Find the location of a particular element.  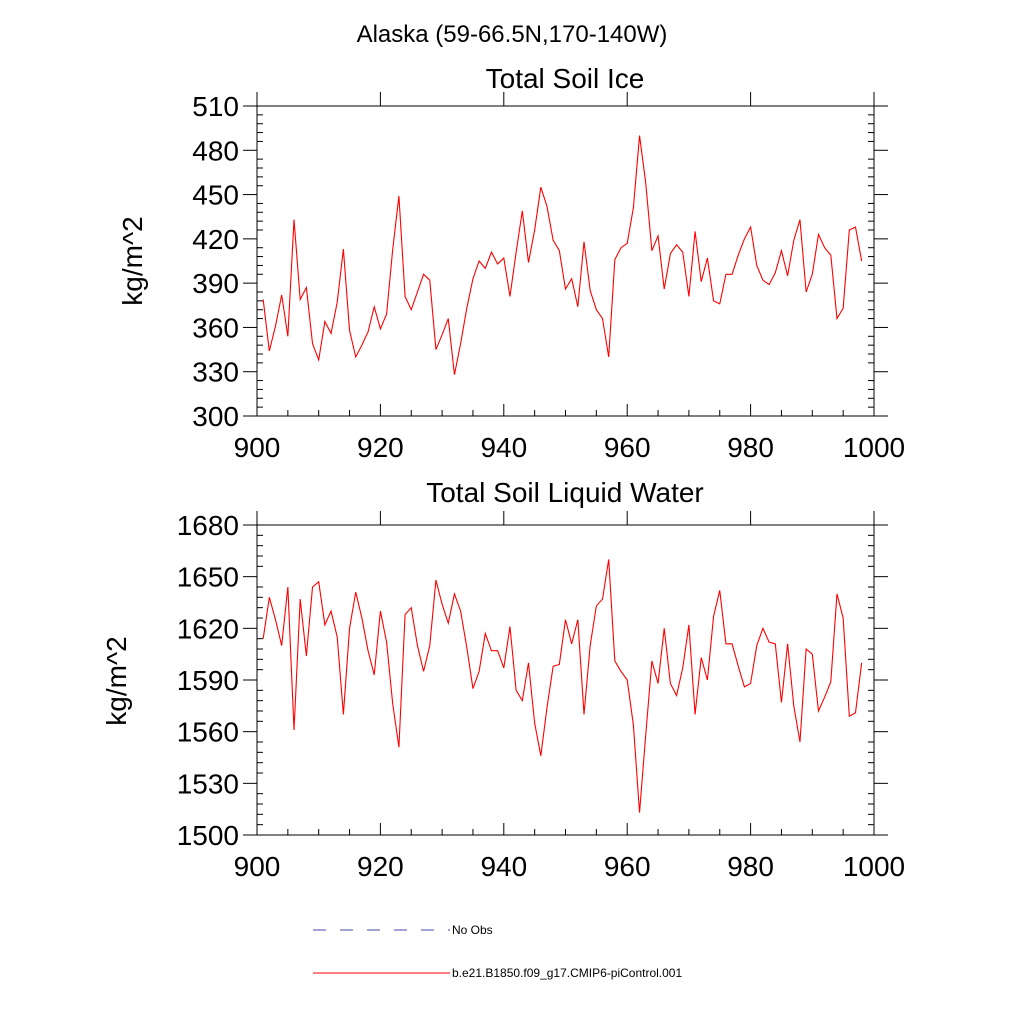

soil-liquid-xtick-label: 940 is located at coordinates (503, 866).